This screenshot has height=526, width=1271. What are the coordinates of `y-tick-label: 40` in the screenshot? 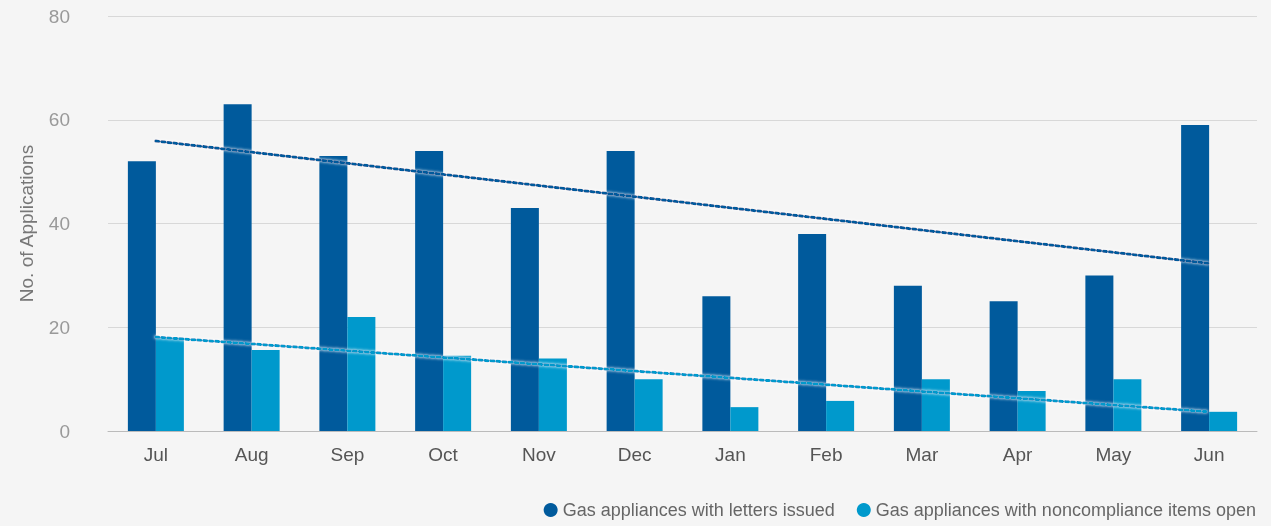 It's located at (59, 223).